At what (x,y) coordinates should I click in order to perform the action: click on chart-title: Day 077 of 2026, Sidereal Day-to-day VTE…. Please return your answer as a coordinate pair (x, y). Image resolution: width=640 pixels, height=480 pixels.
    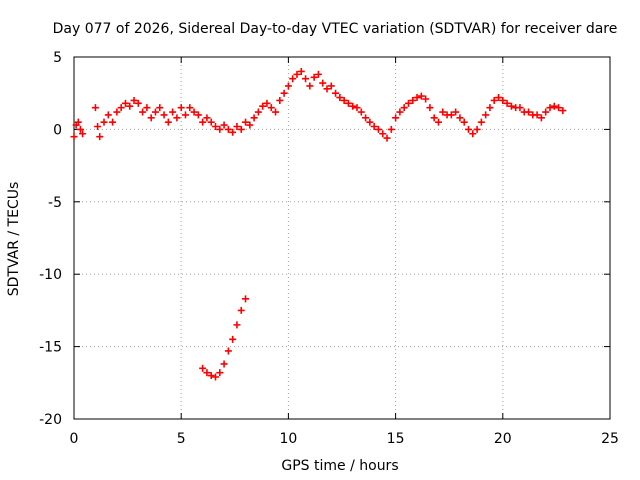
    Looking at the image, I should click on (335, 29).